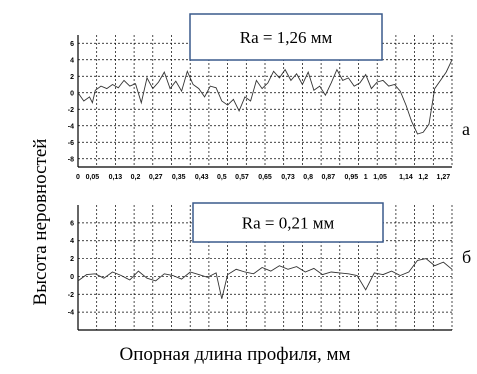 The height and width of the screenshot is (374, 477). I want to click on panel-a-x-tick-label: 1, so click(366, 177).